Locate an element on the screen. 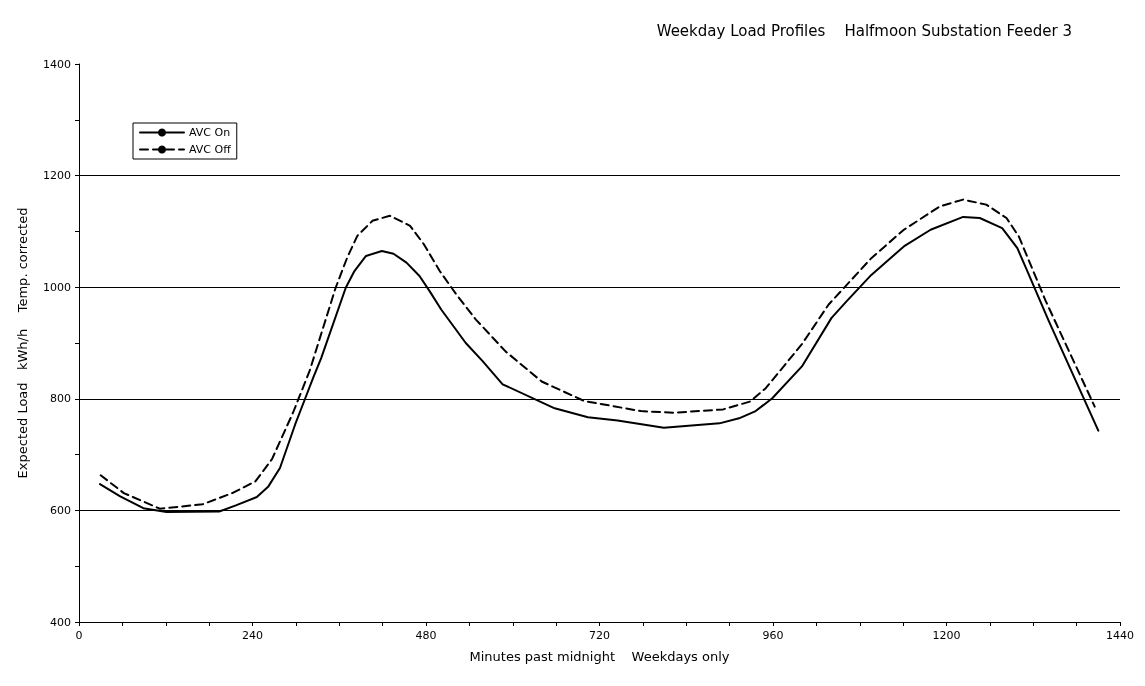  x-tick-label: 1200 is located at coordinates (946, 635).